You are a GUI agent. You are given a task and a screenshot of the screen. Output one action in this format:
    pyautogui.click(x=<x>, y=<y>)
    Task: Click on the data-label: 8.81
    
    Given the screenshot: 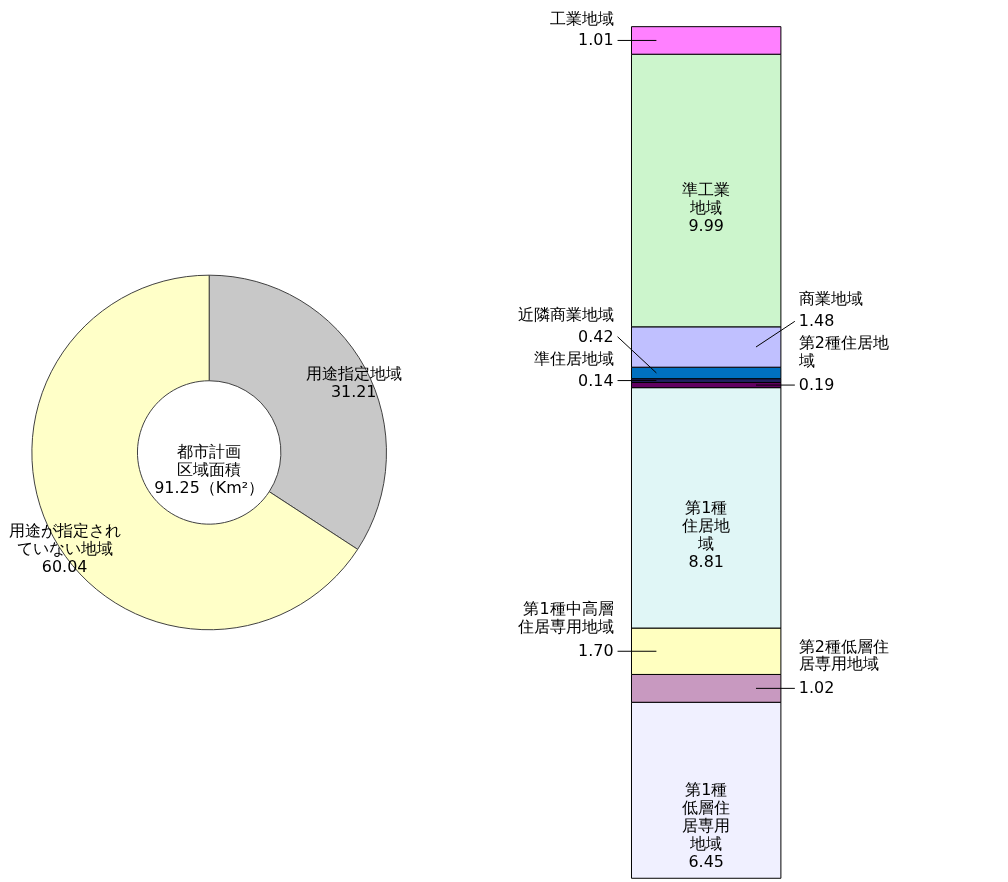 What is the action you would take?
    pyautogui.click(x=706, y=561)
    